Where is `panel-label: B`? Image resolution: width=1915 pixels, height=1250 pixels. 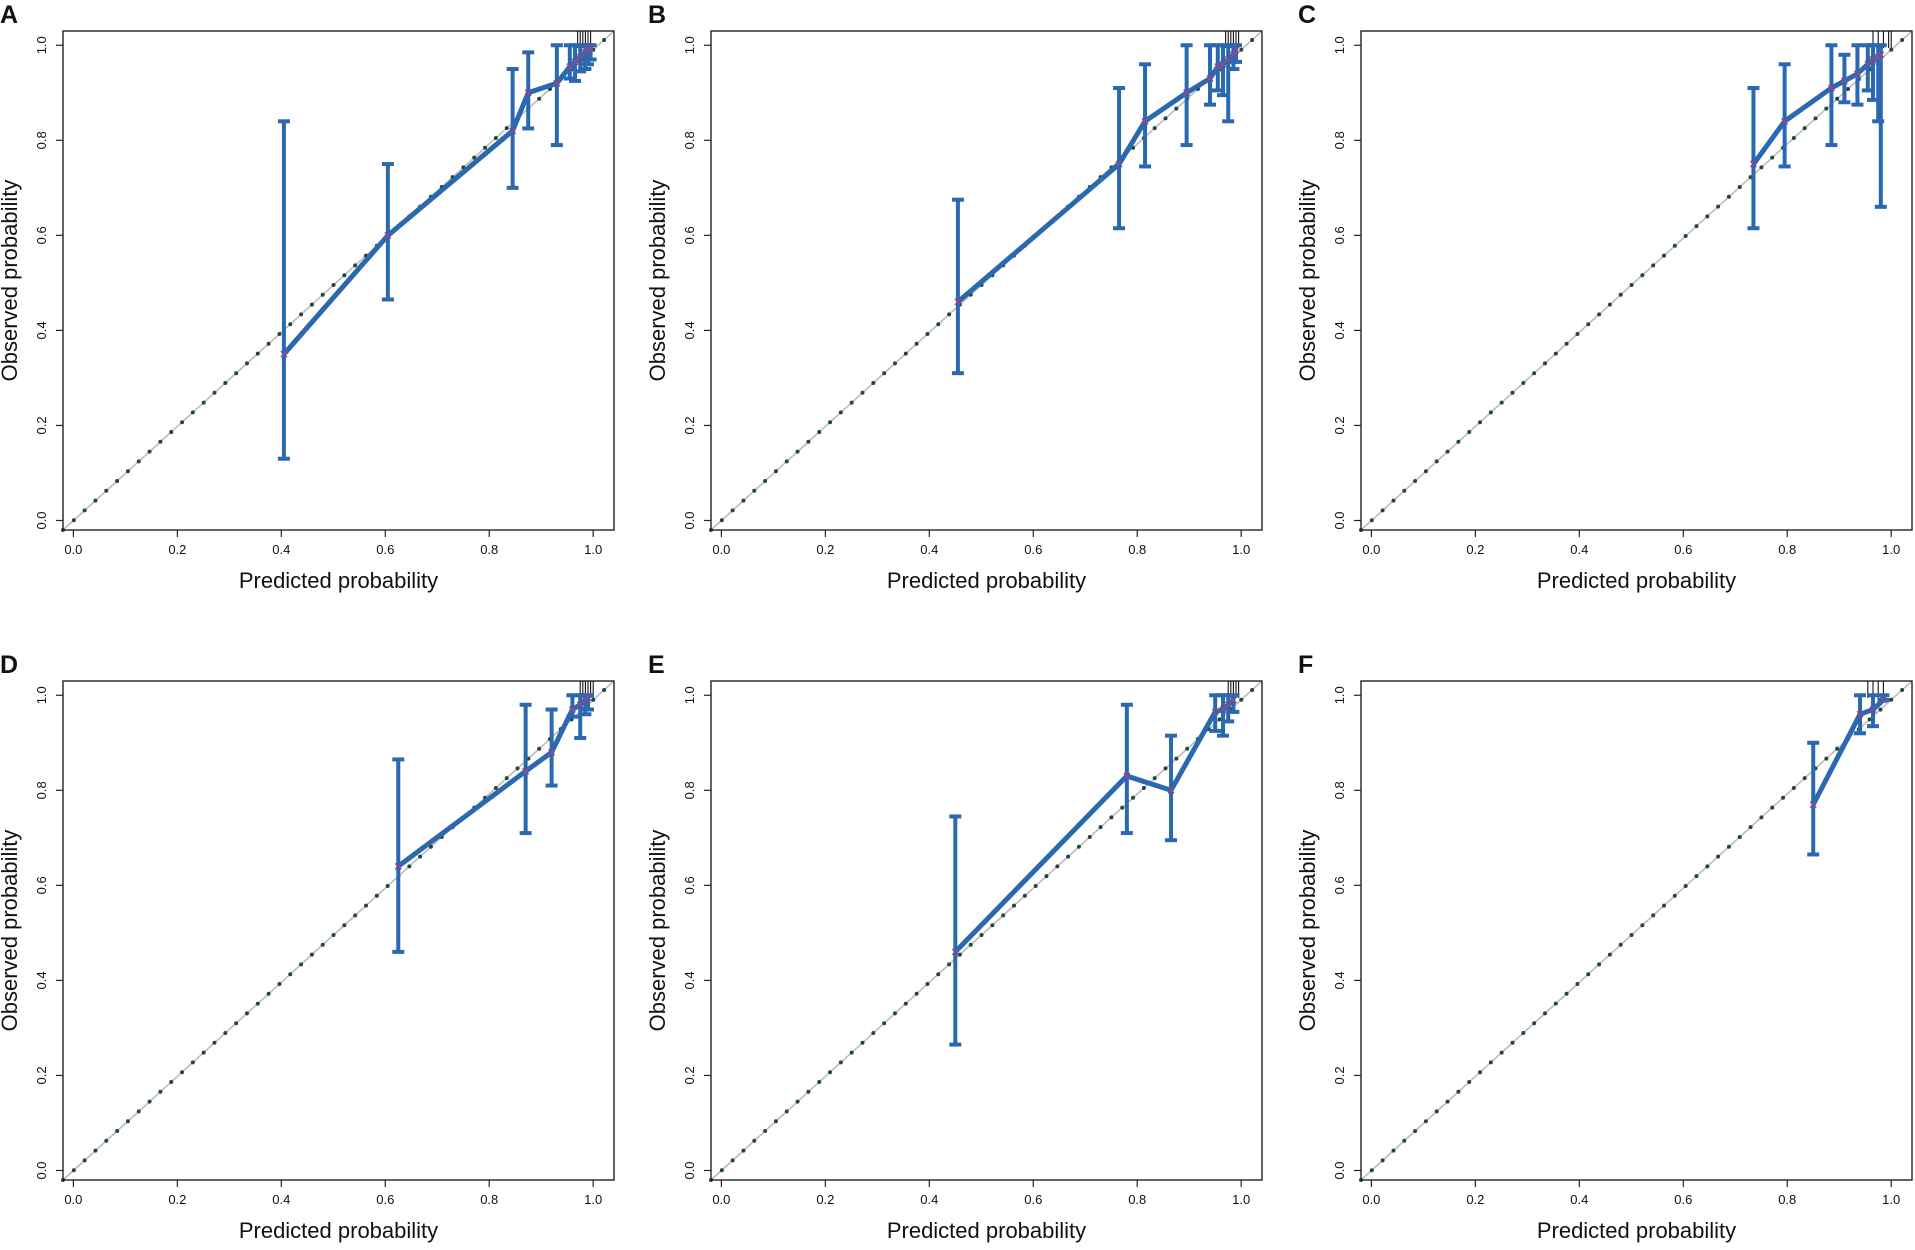
panel-label: B is located at coordinates (657, 15).